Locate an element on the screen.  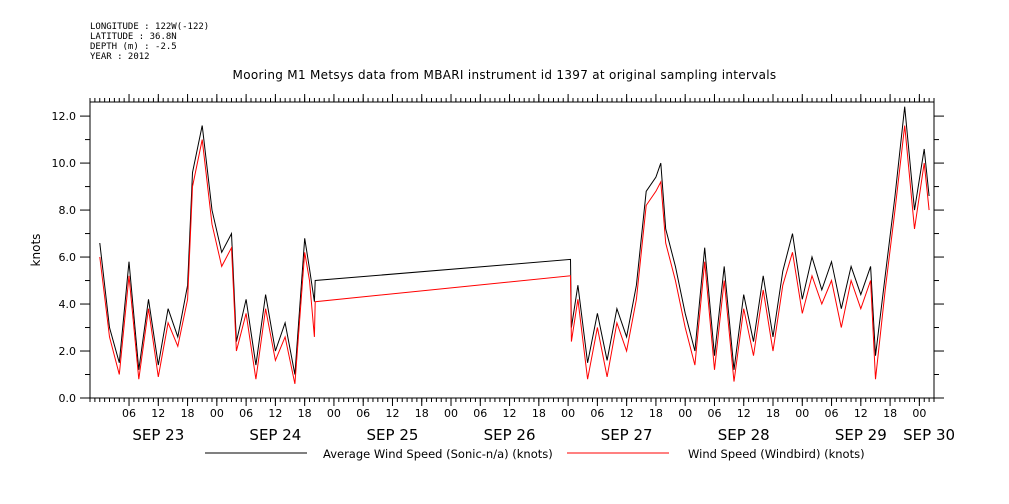
longitude-label: LONGITUDE : 122W(-122) is located at coordinates (150, 27).